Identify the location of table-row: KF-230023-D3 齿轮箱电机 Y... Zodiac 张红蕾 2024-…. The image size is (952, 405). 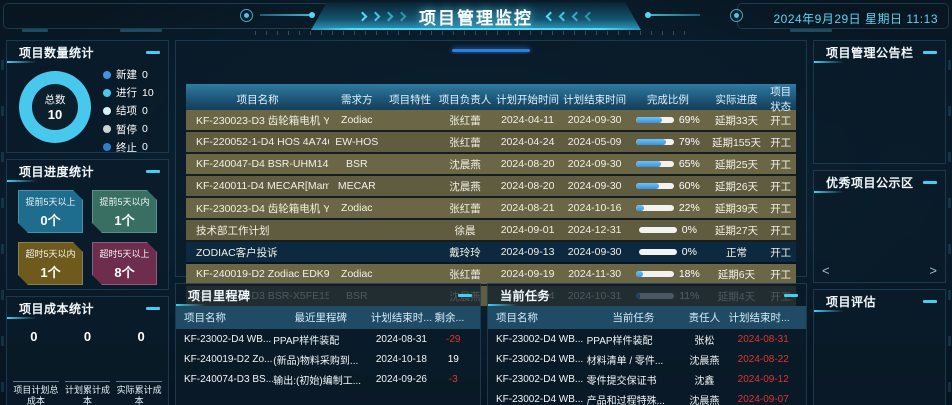
(491, 121).